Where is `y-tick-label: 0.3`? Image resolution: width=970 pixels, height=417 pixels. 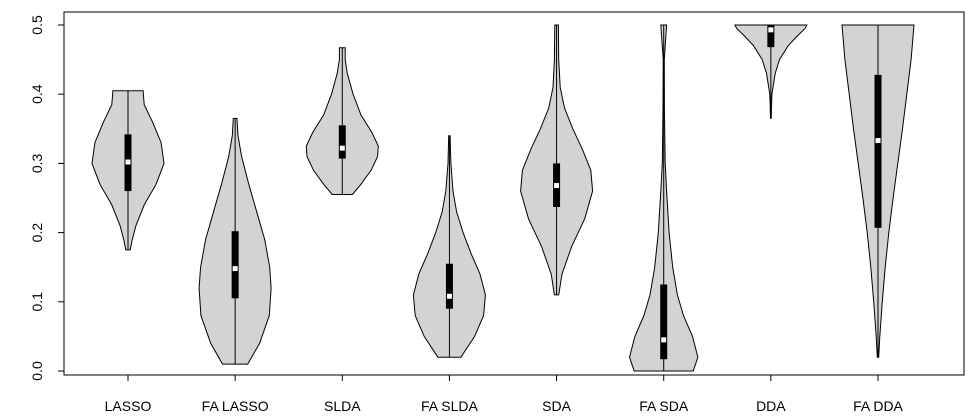
y-tick-label: 0.3 is located at coordinates (37, 163).